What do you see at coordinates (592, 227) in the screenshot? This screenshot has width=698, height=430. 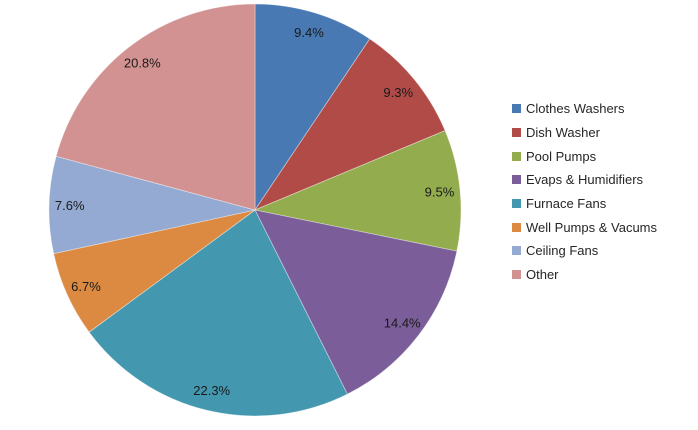 I see `legend-label: Well Pumps & Vacums` at bounding box center [592, 227].